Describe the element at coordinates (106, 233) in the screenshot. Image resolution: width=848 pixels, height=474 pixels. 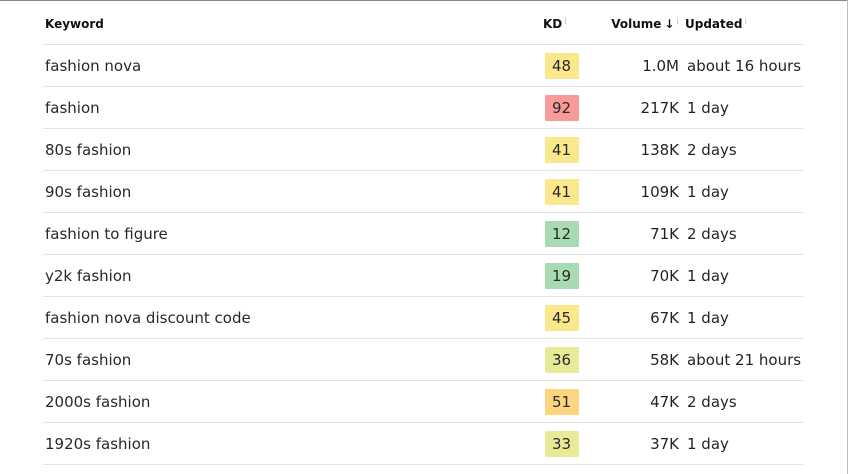
I see `keyword-link: fashion to figure` at that location.